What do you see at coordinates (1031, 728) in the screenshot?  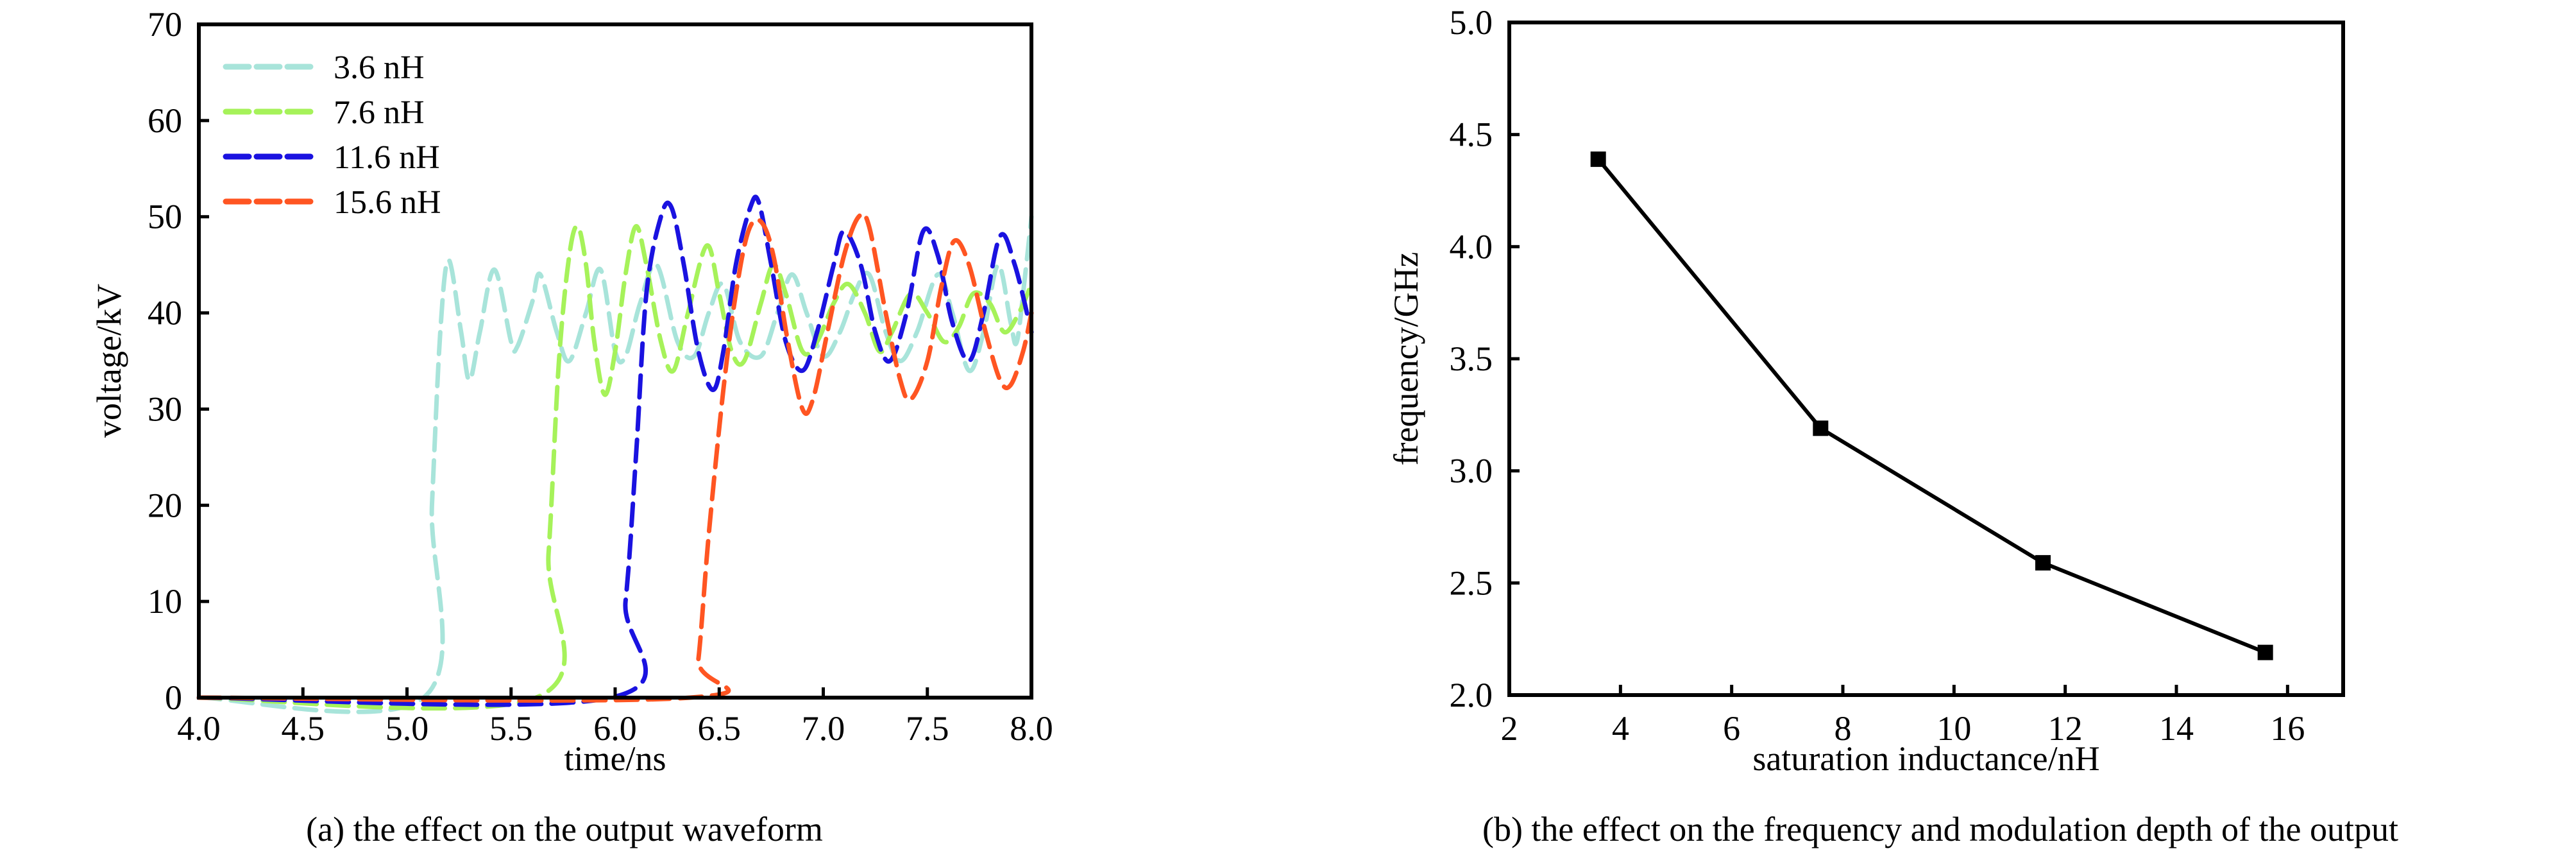 I see `waveform-x-tick-label: 8.0` at bounding box center [1031, 728].